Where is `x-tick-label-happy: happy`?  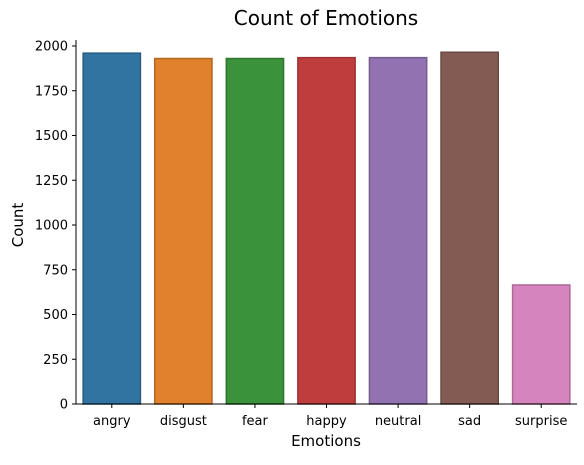 x-tick-label-happy: happy is located at coordinates (326, 421).